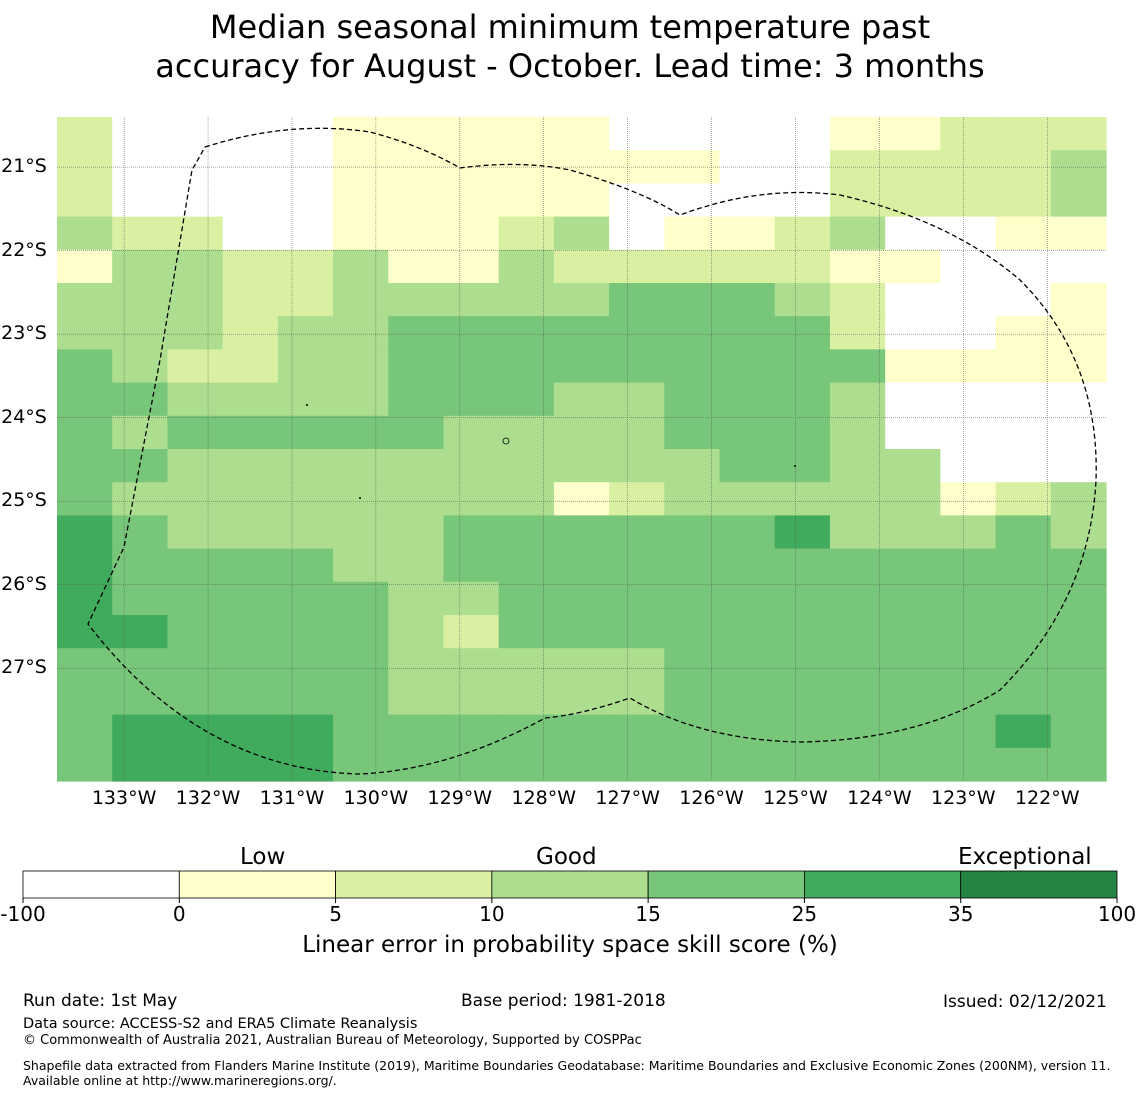  Describe the element at coordinates (804, 914) in the screenshot. I see `colorbar-tick-label: 25` at that location.